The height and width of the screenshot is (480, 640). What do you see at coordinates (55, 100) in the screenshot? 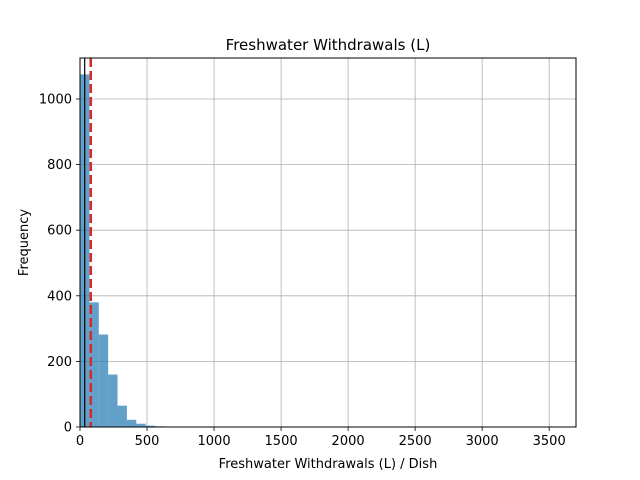
I see `y-tick-label: 1000` at bounding box center [55, 100].